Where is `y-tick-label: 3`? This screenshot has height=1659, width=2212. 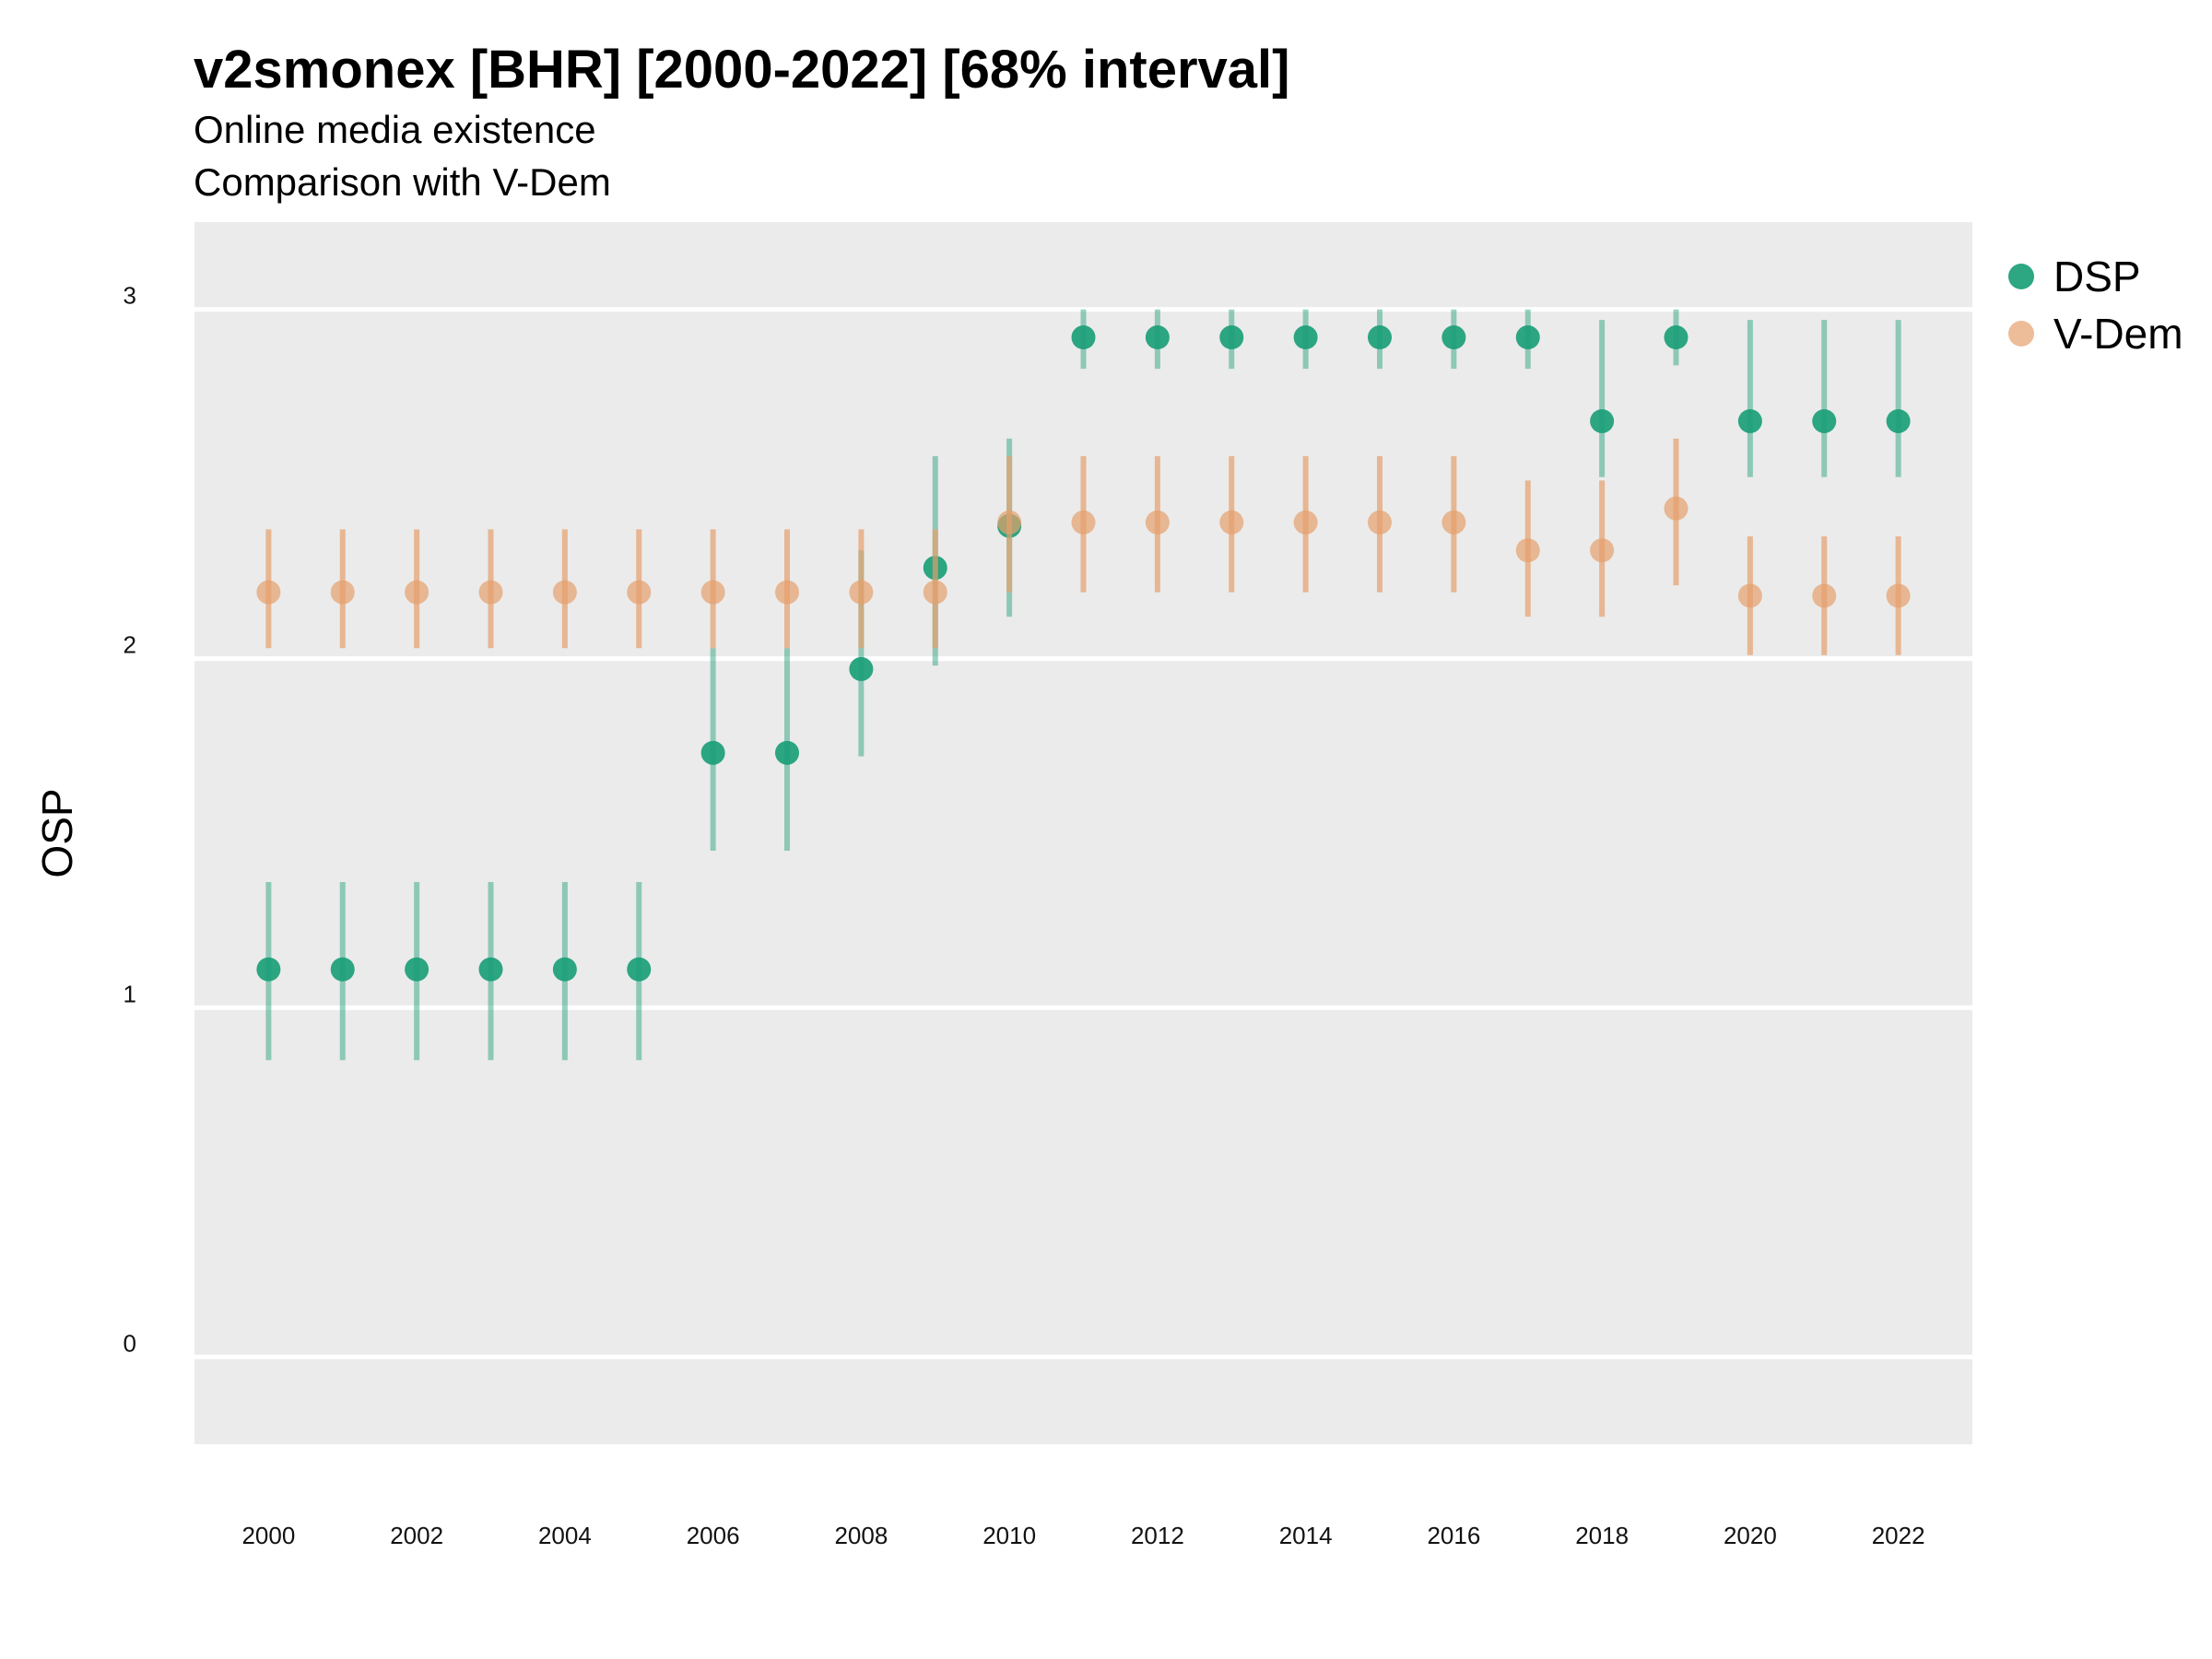 y-tick-label: 3 is located at coordinates (130, 296).